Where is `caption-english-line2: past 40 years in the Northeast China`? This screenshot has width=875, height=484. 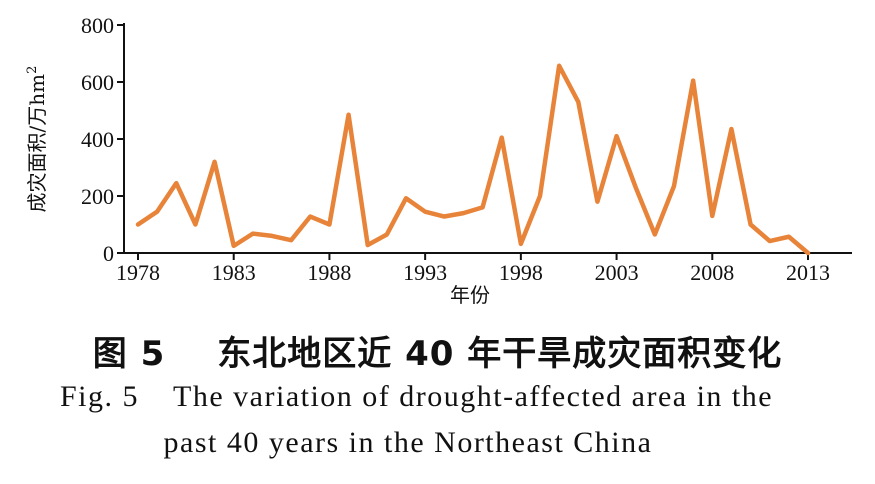 caption-english-line2: past 40 years in the Northeast China is located at coordinates (408, 442).